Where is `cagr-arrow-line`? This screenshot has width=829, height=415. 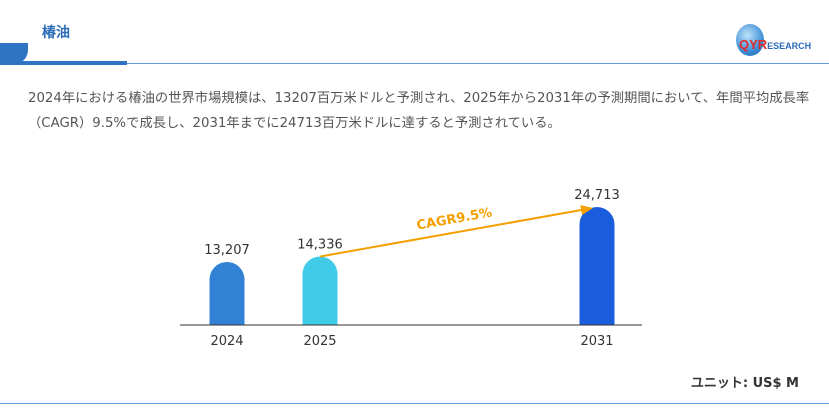 cagr-arrow-line is located at coordinates (453, 233).